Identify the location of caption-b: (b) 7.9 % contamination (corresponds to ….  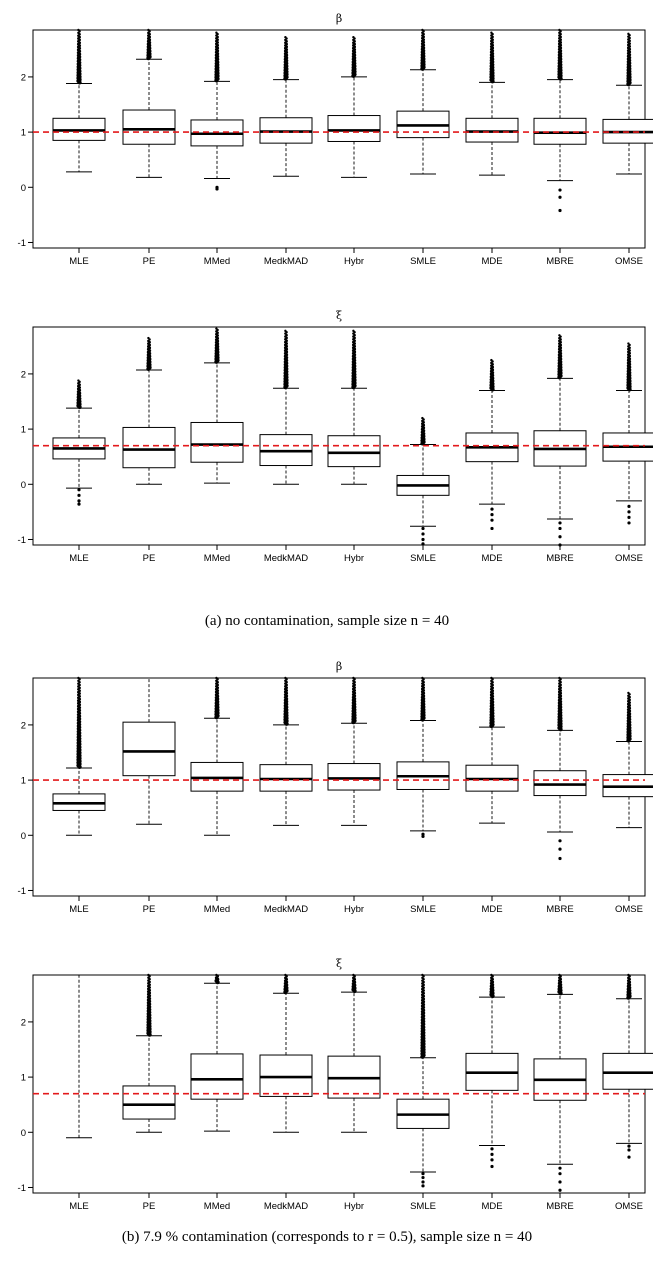
(327, 1237).